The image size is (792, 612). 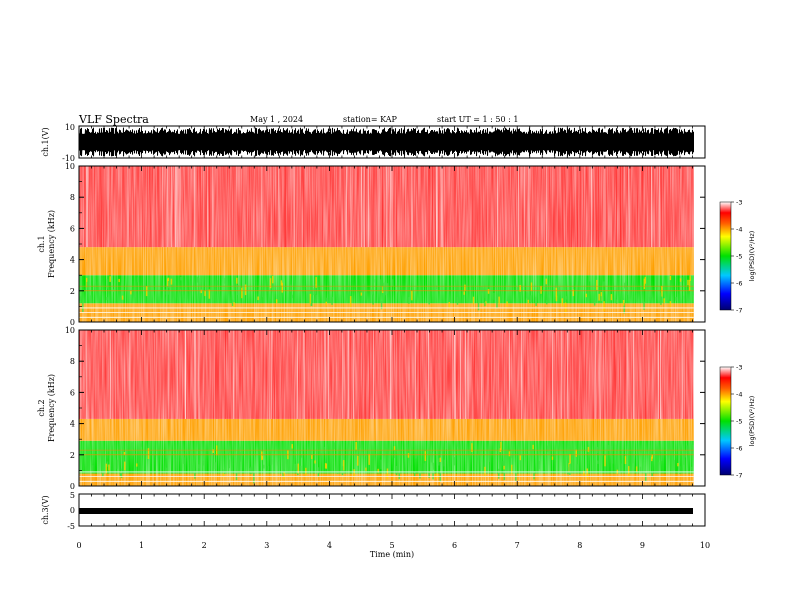 I want to click on colorbar-tick-label: -6, so click(x=739, y=284).